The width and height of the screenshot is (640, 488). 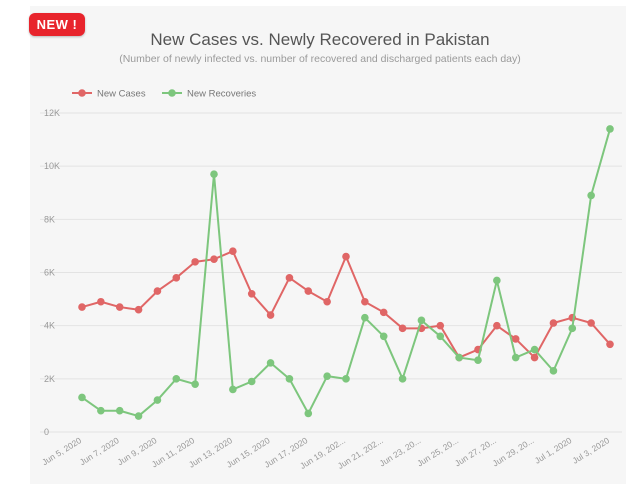 What do you see at coordinates (99, 451) in the screenshot?
I see `x-tick-label: Jun 7, 2020` at bounding box center [99, 451].